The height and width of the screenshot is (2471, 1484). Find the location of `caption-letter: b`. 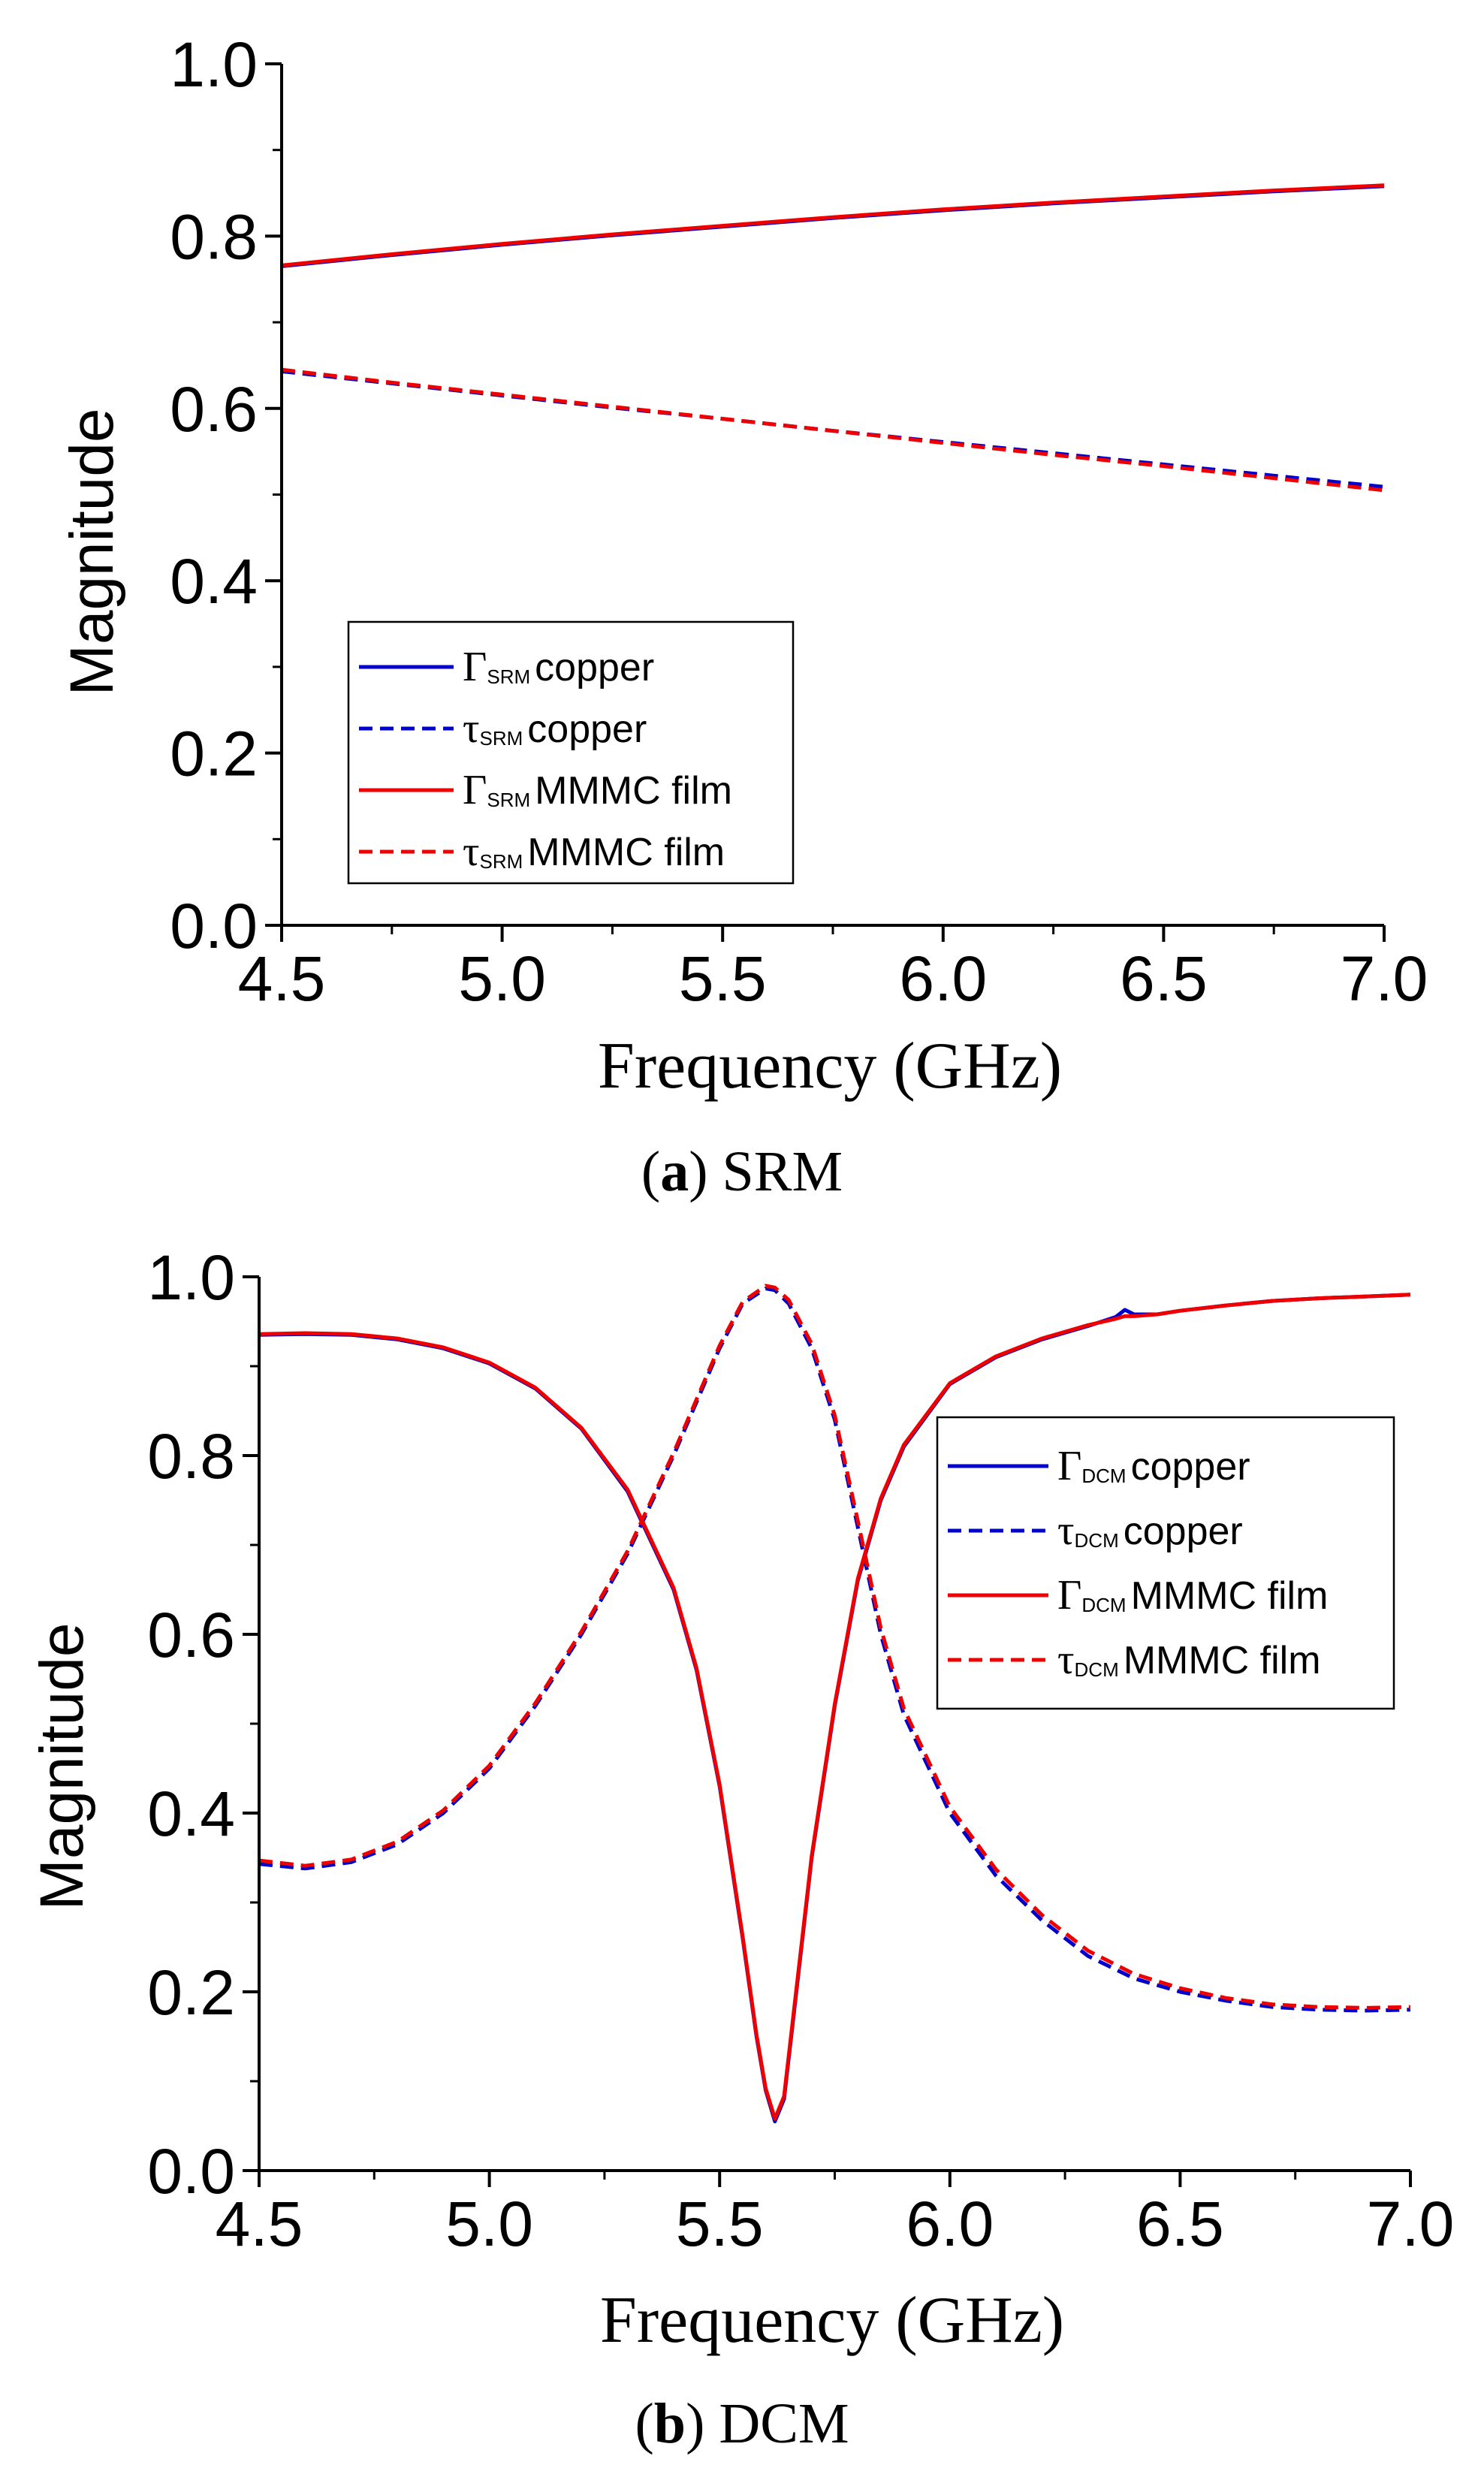

caption-letter: b is located at coordinates (670, 2423).